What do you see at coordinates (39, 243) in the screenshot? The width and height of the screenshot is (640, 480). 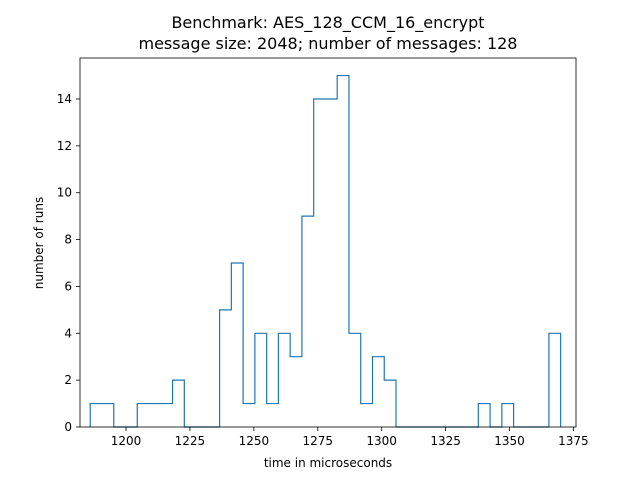 I see `y-axis-label: number of runs` at bounding box center [39, 243].